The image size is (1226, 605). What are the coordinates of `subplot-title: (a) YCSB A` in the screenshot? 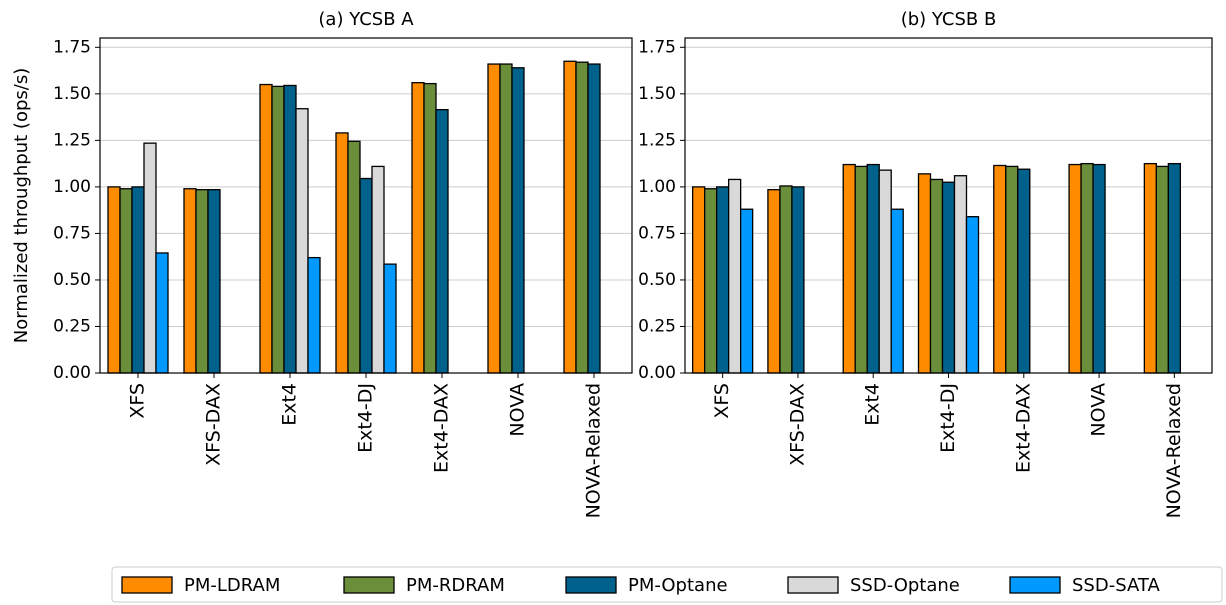 It's located at (366, 19).